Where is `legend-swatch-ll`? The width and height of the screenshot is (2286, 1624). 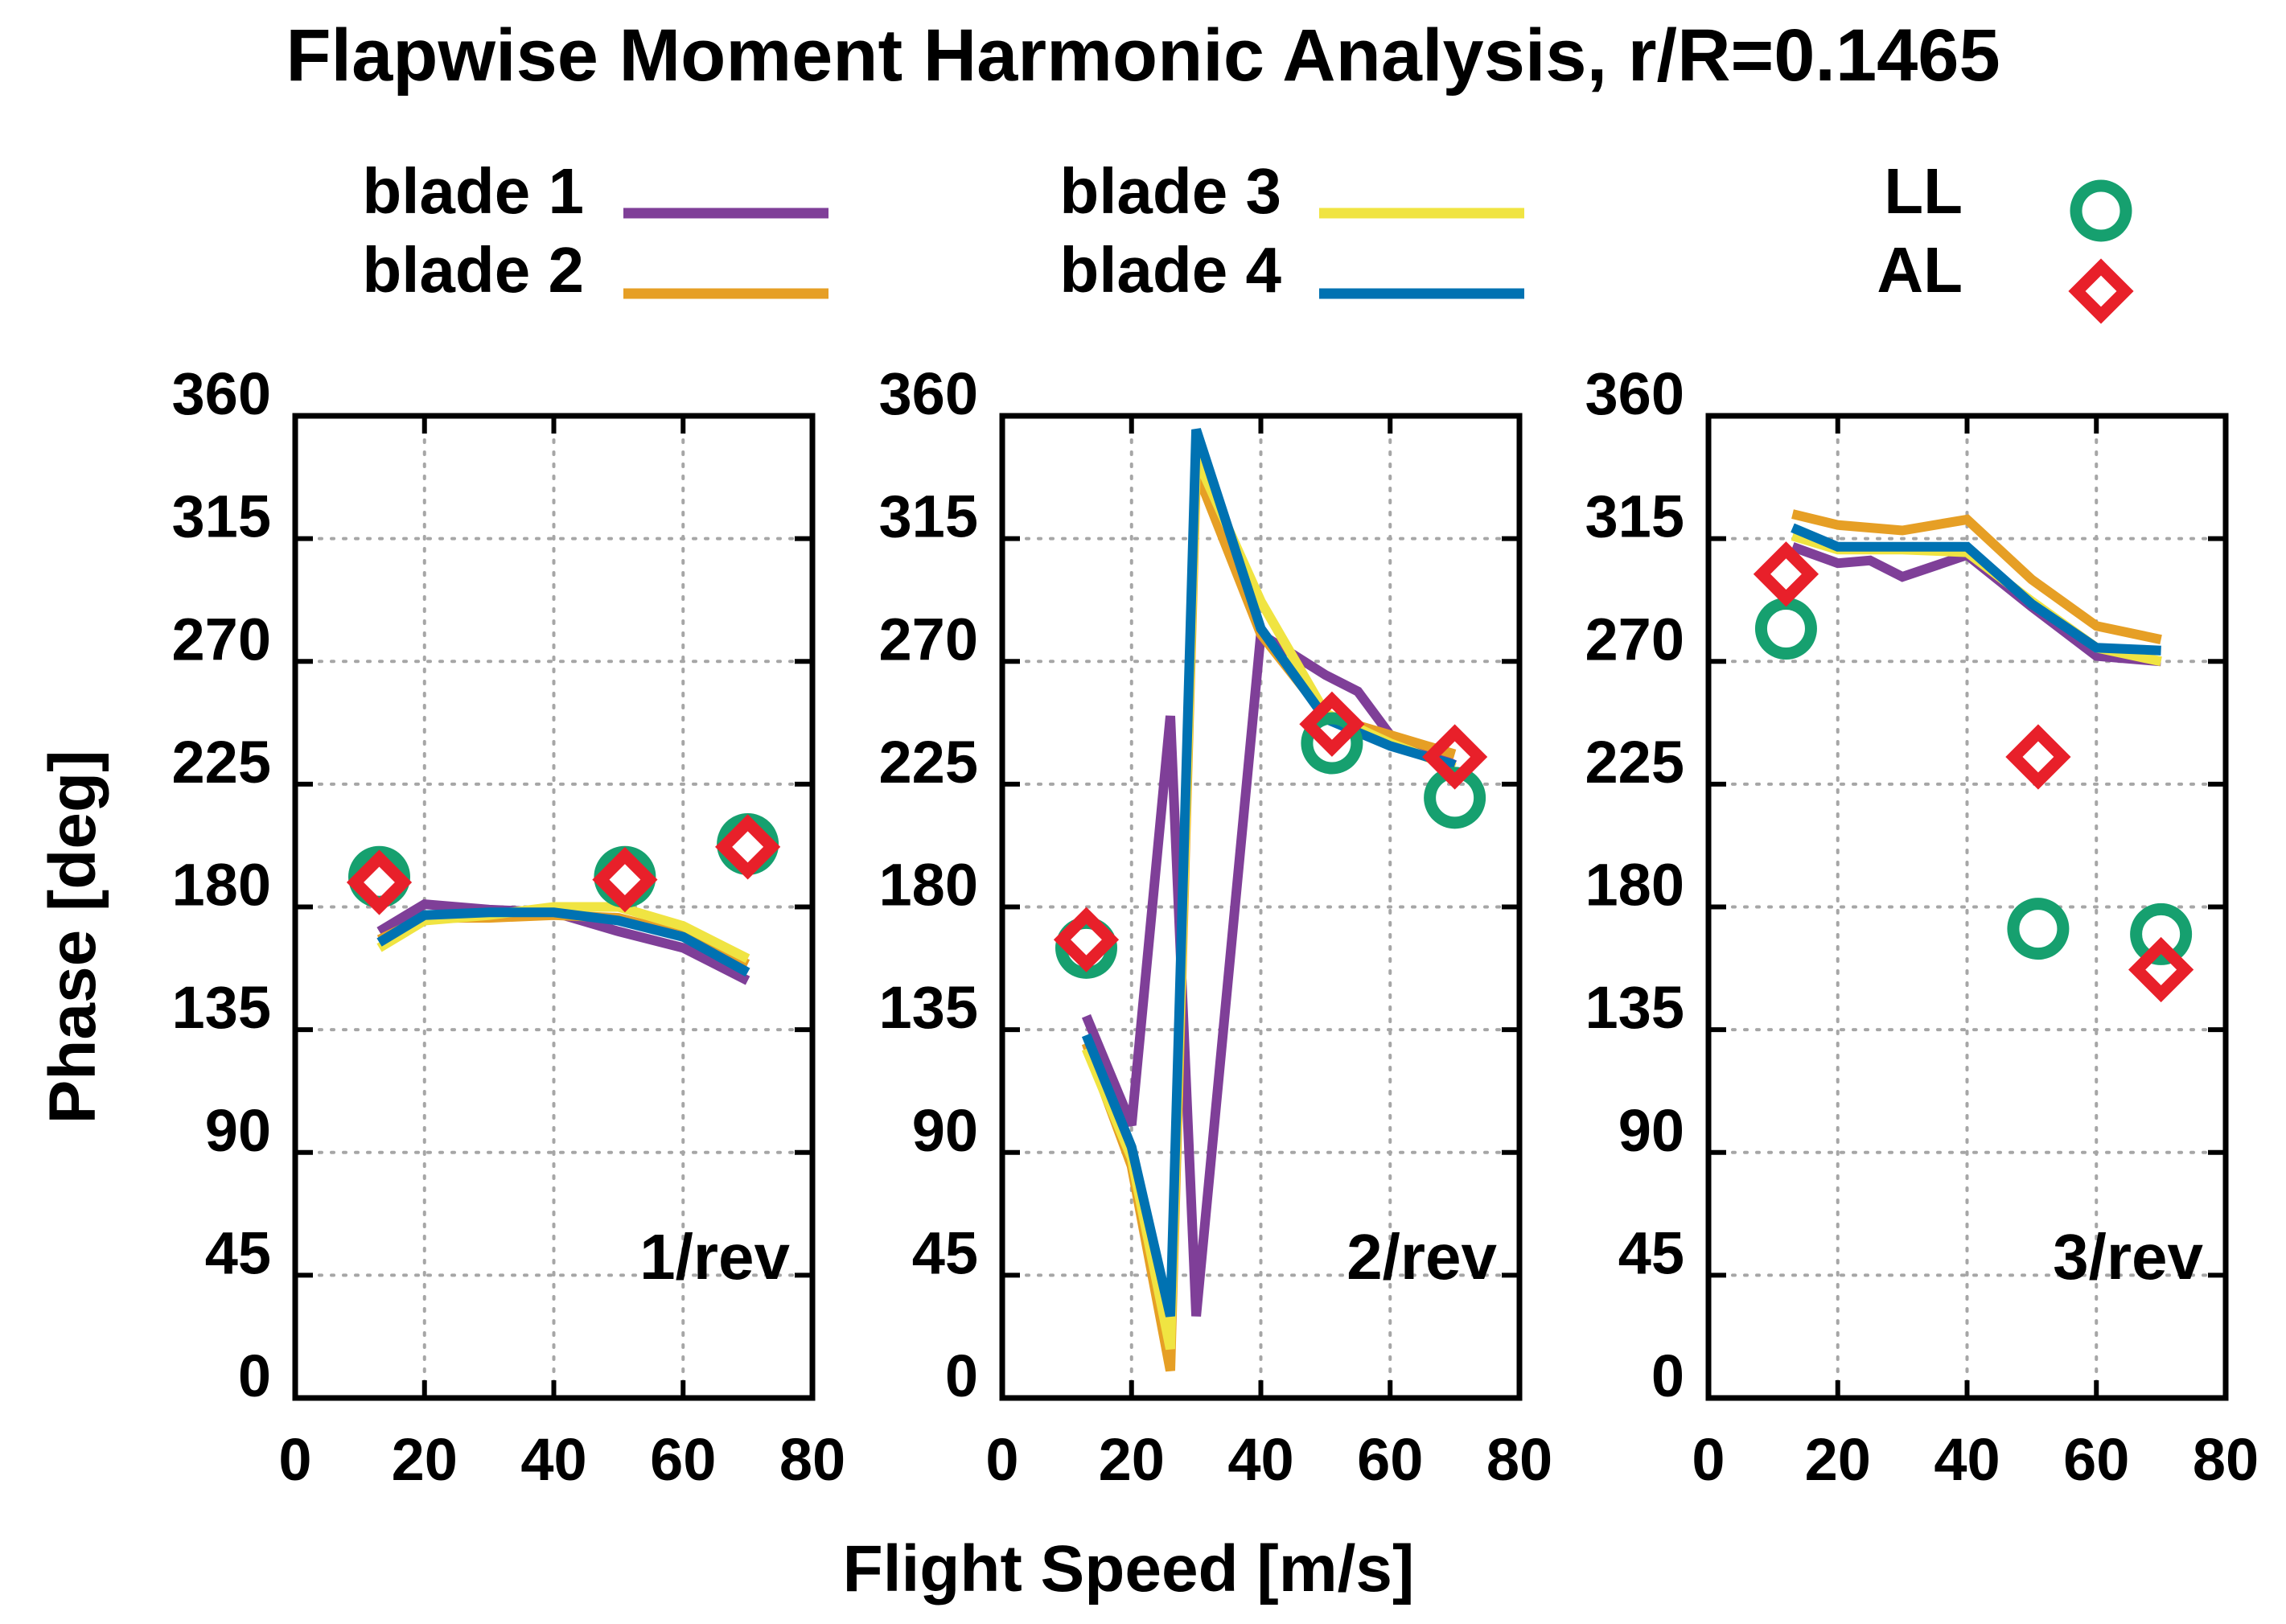
legend-swatch-ll is located at coordinates (2101, 210).